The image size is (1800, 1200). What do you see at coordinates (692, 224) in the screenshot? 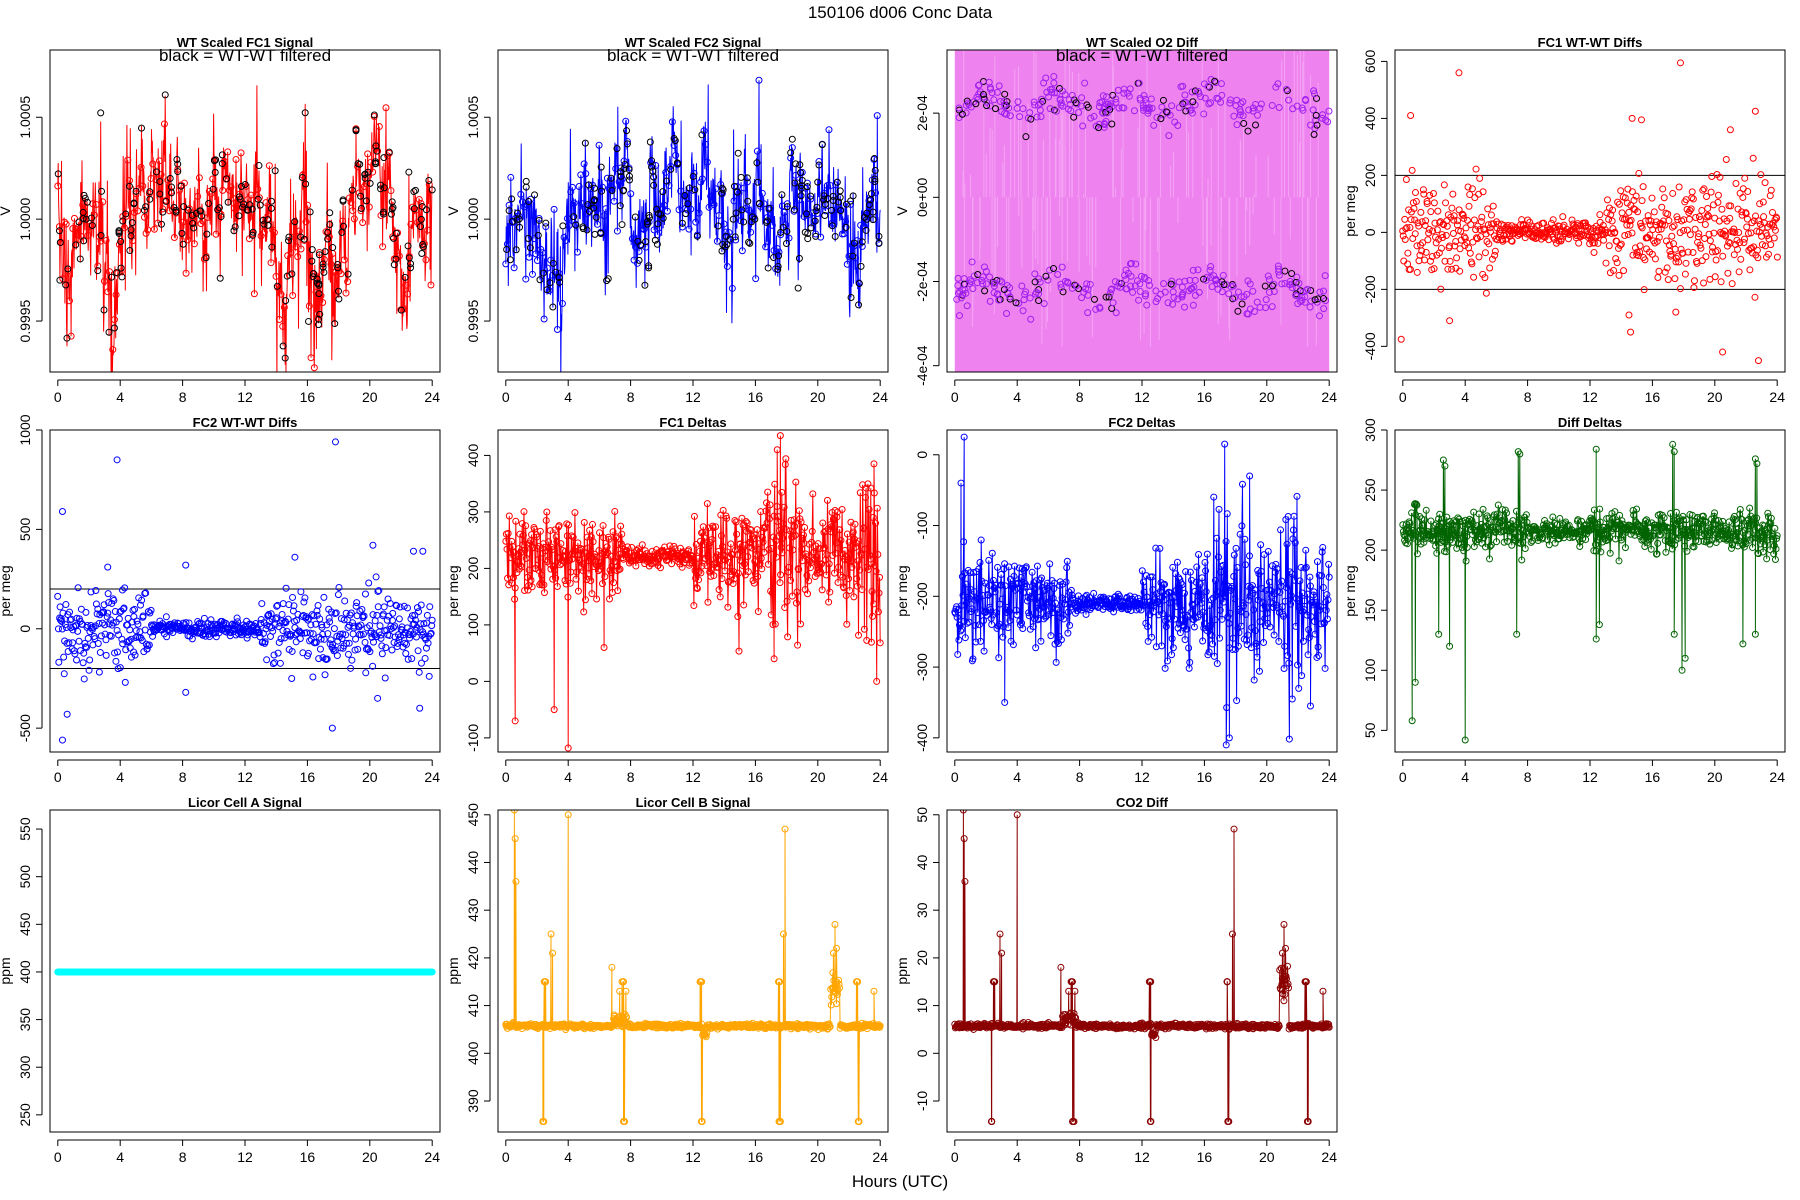
I see `plot-area-p2` at bounding box center [692, 224].